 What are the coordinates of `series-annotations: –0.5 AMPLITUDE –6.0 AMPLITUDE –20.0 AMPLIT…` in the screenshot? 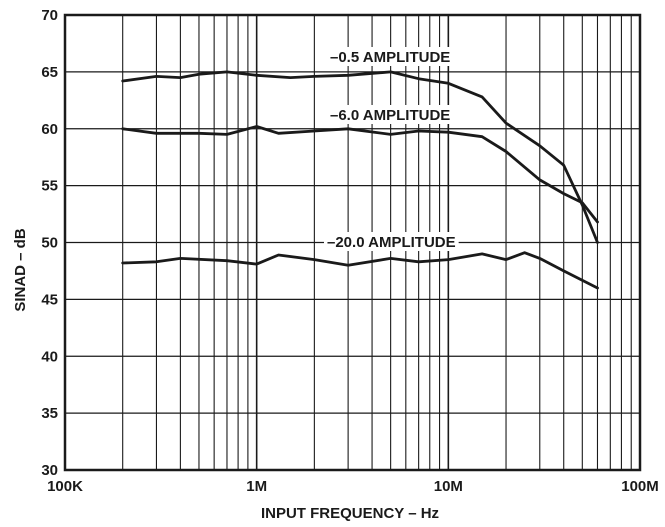 It's located at (391, 149).